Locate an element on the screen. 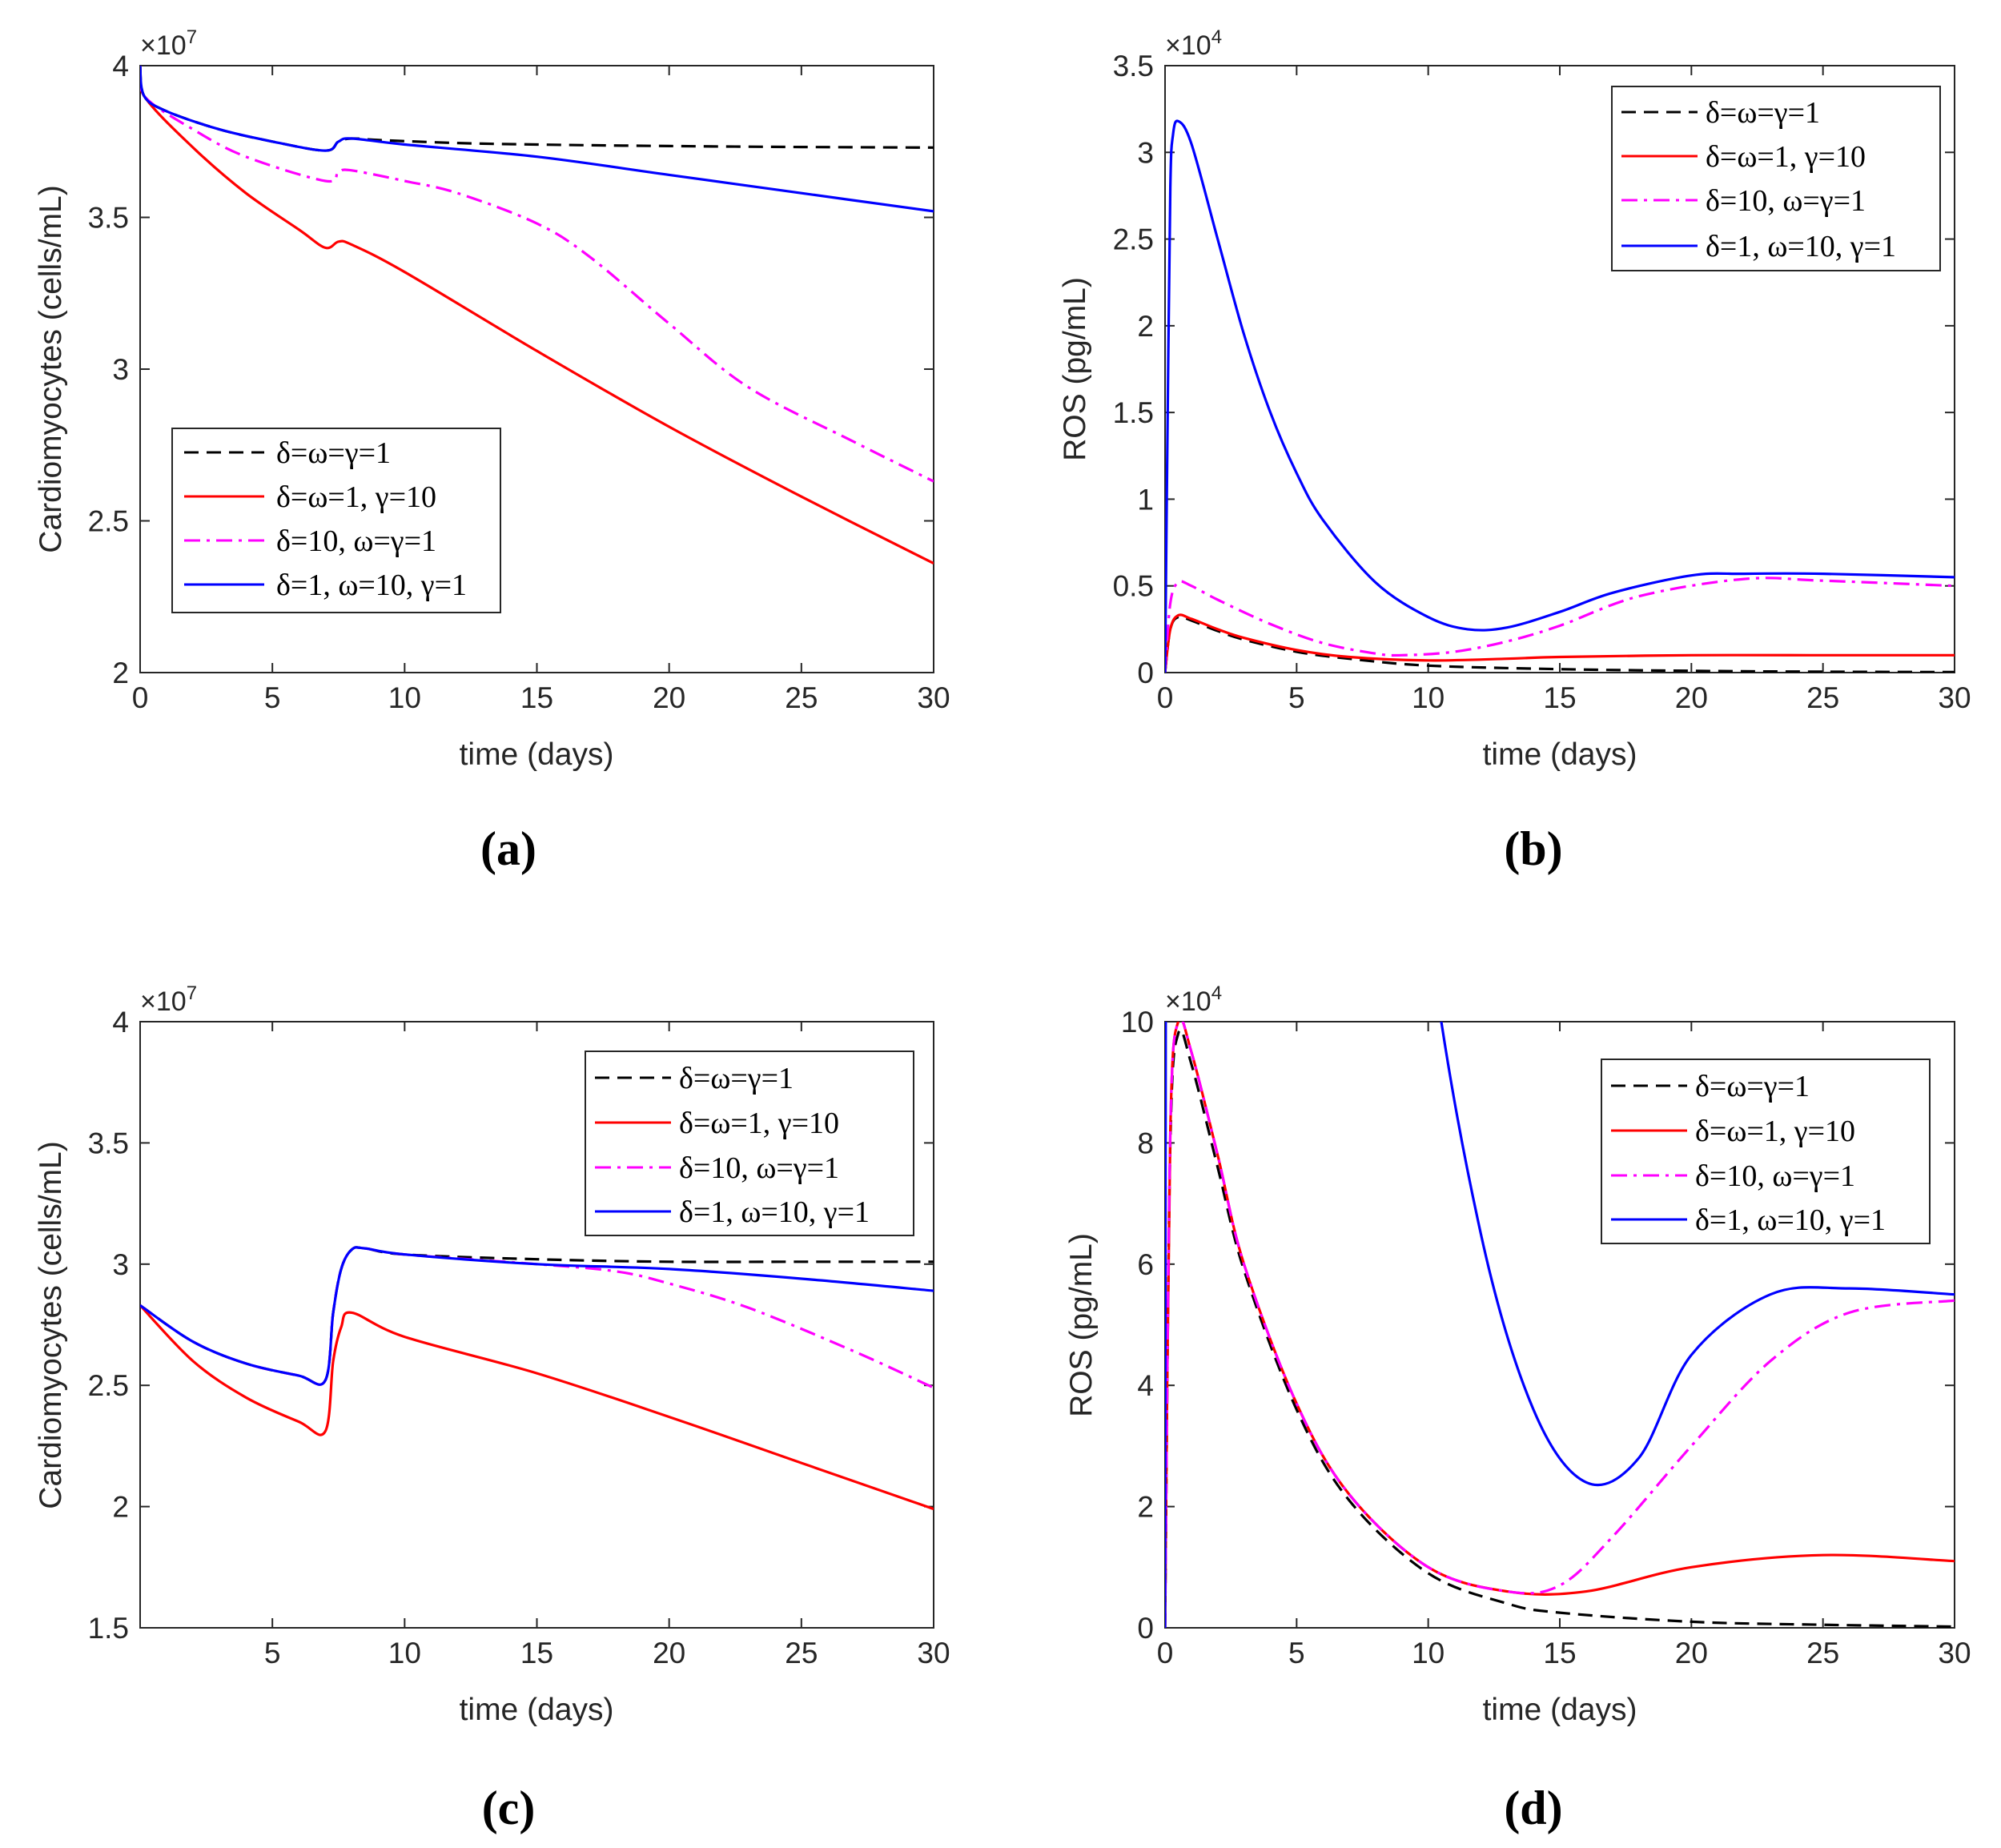 The image size is (2001, 1848). y-tick-label-b-2: 1 is located at coordinates (1145, 500).